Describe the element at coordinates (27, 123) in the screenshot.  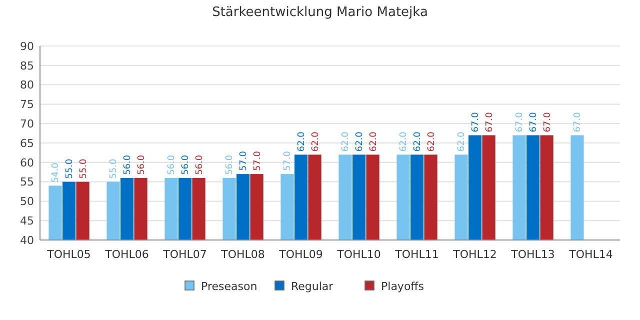
I see `y-tick-label: 70` at that location.